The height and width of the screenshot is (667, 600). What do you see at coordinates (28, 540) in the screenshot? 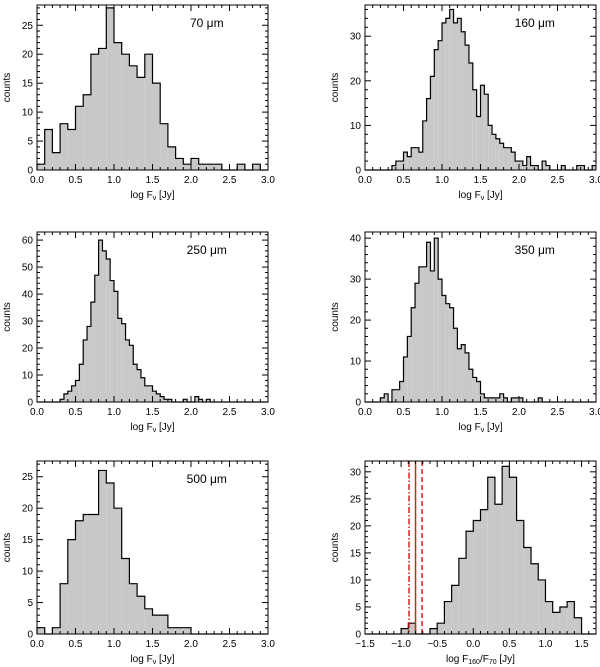
I see `y-tick-label: 15` at bounding box center [28, 540].